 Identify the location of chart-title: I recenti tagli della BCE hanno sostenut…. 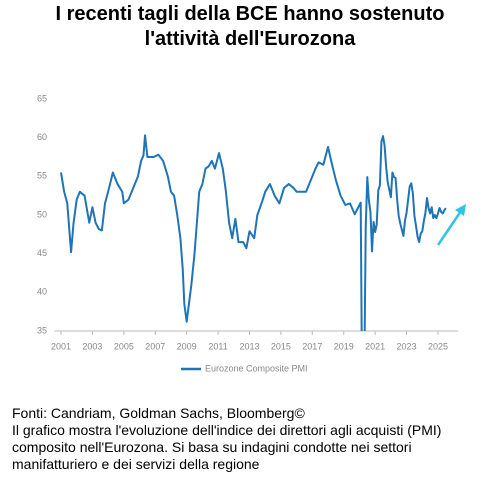
(250, 14).